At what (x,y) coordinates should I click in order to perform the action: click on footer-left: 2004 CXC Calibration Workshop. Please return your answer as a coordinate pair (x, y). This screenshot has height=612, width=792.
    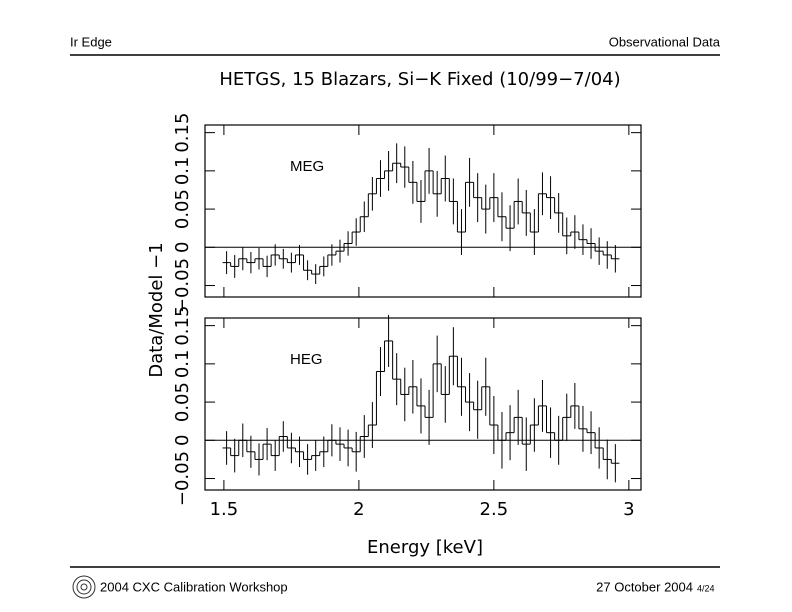
    Looking at the image, I should click on (194, 586).